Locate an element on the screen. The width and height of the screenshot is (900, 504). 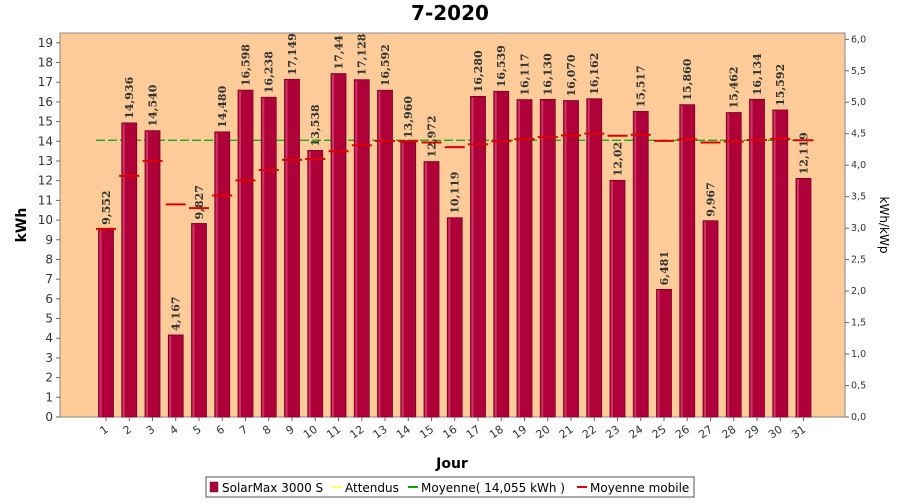
data-label: 13,538 is located at coordinates (315, 125).